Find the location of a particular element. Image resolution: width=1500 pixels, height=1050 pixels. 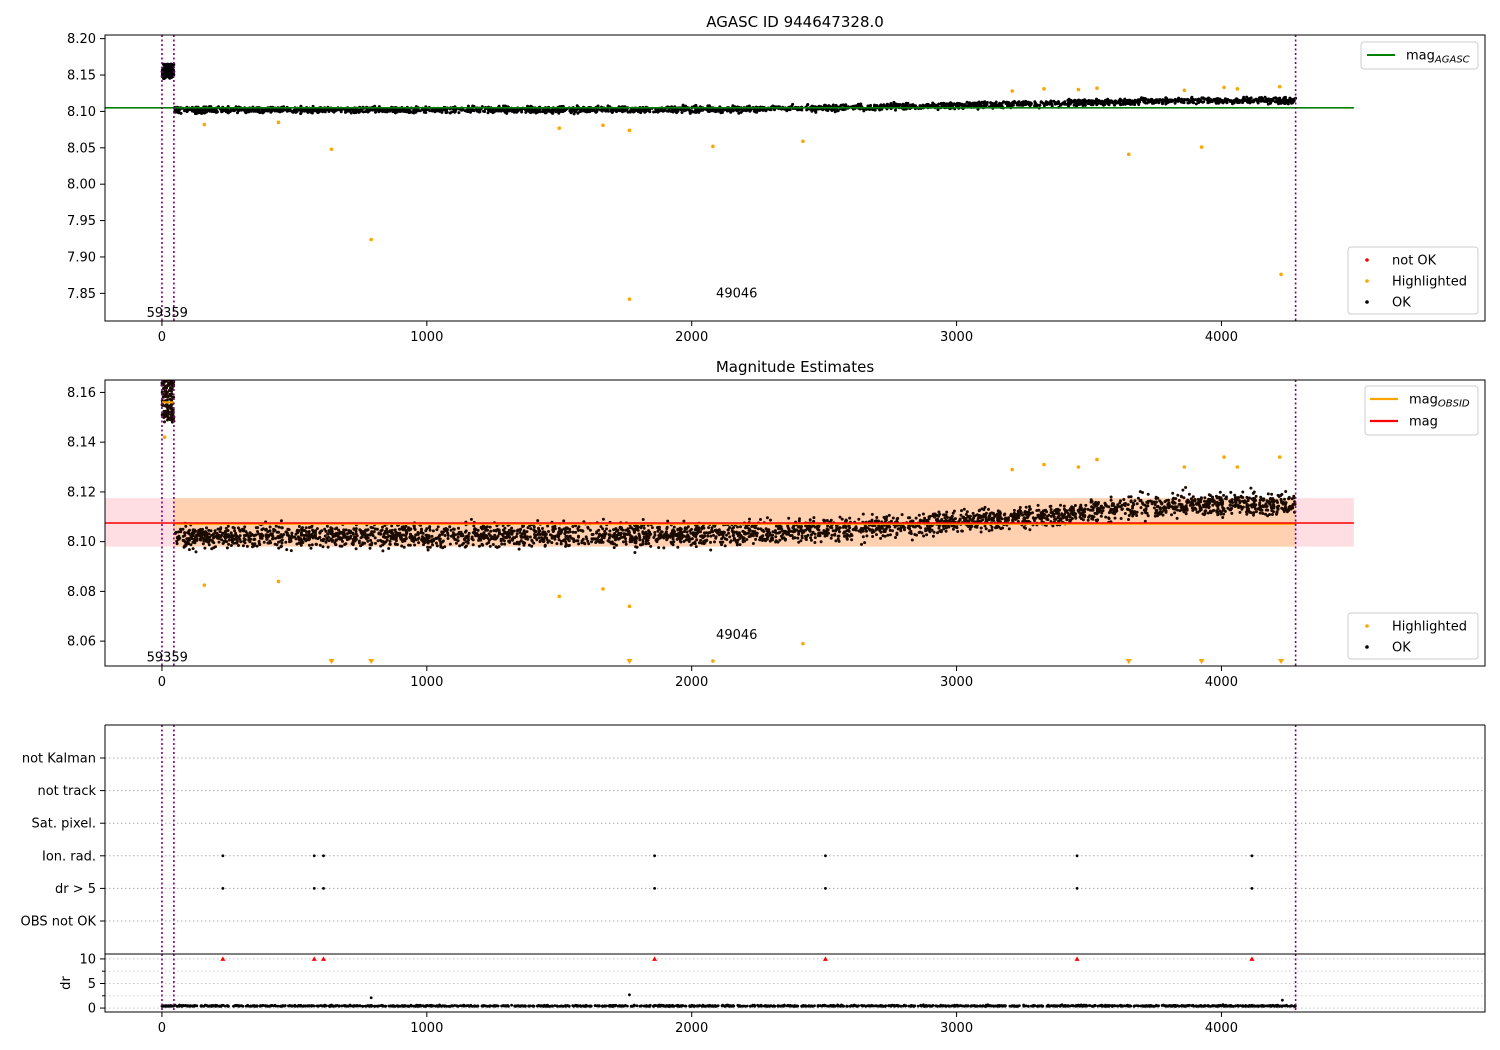

legend-point-label: not OK is located at coordinates (1414, 261).